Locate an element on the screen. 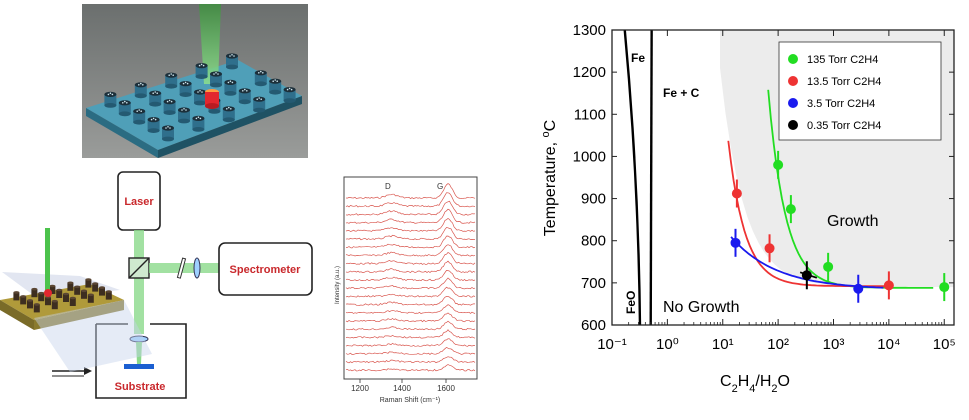 The image size is (969, 420). x-tick-label: 10⁴ is located at coordinates (888, 344).